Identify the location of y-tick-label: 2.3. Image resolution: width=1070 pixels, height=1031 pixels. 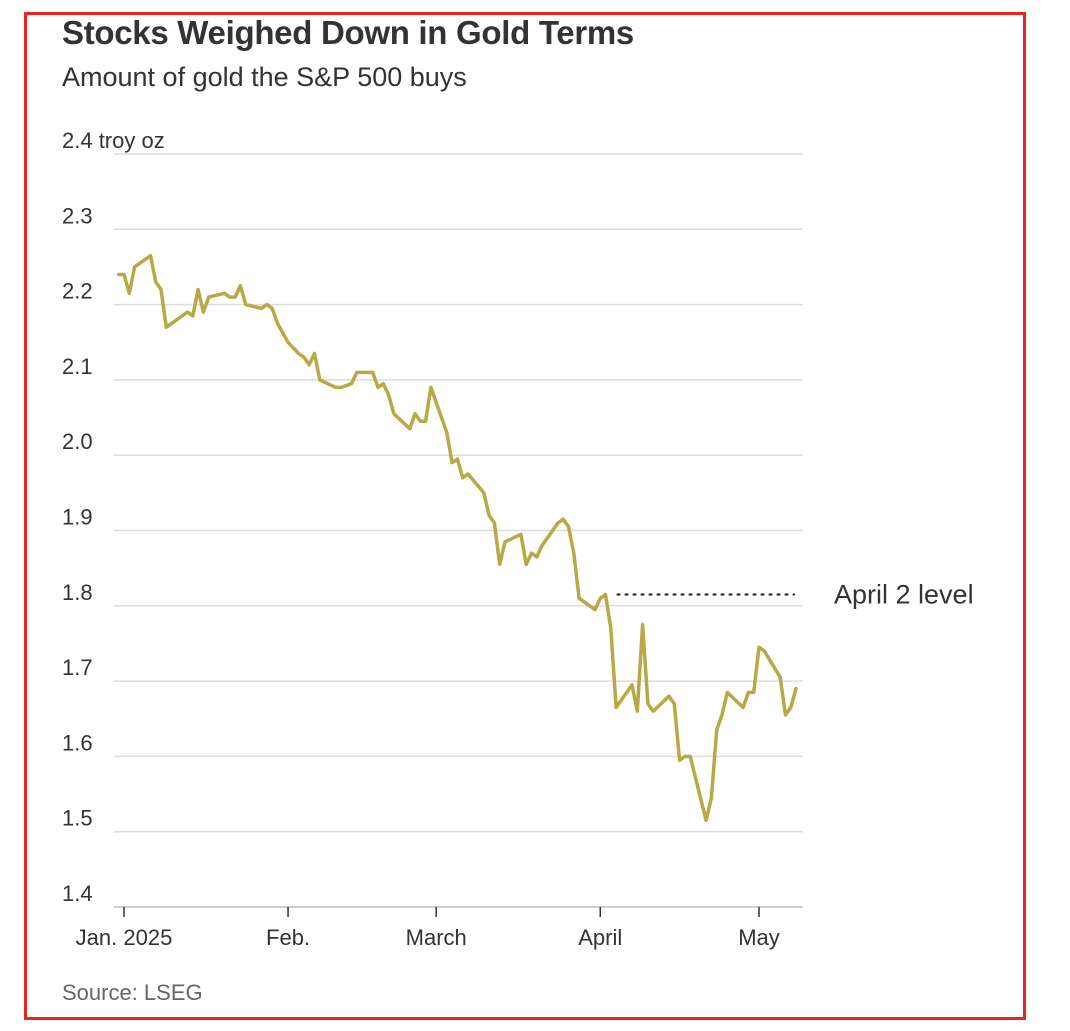
(77, 215).